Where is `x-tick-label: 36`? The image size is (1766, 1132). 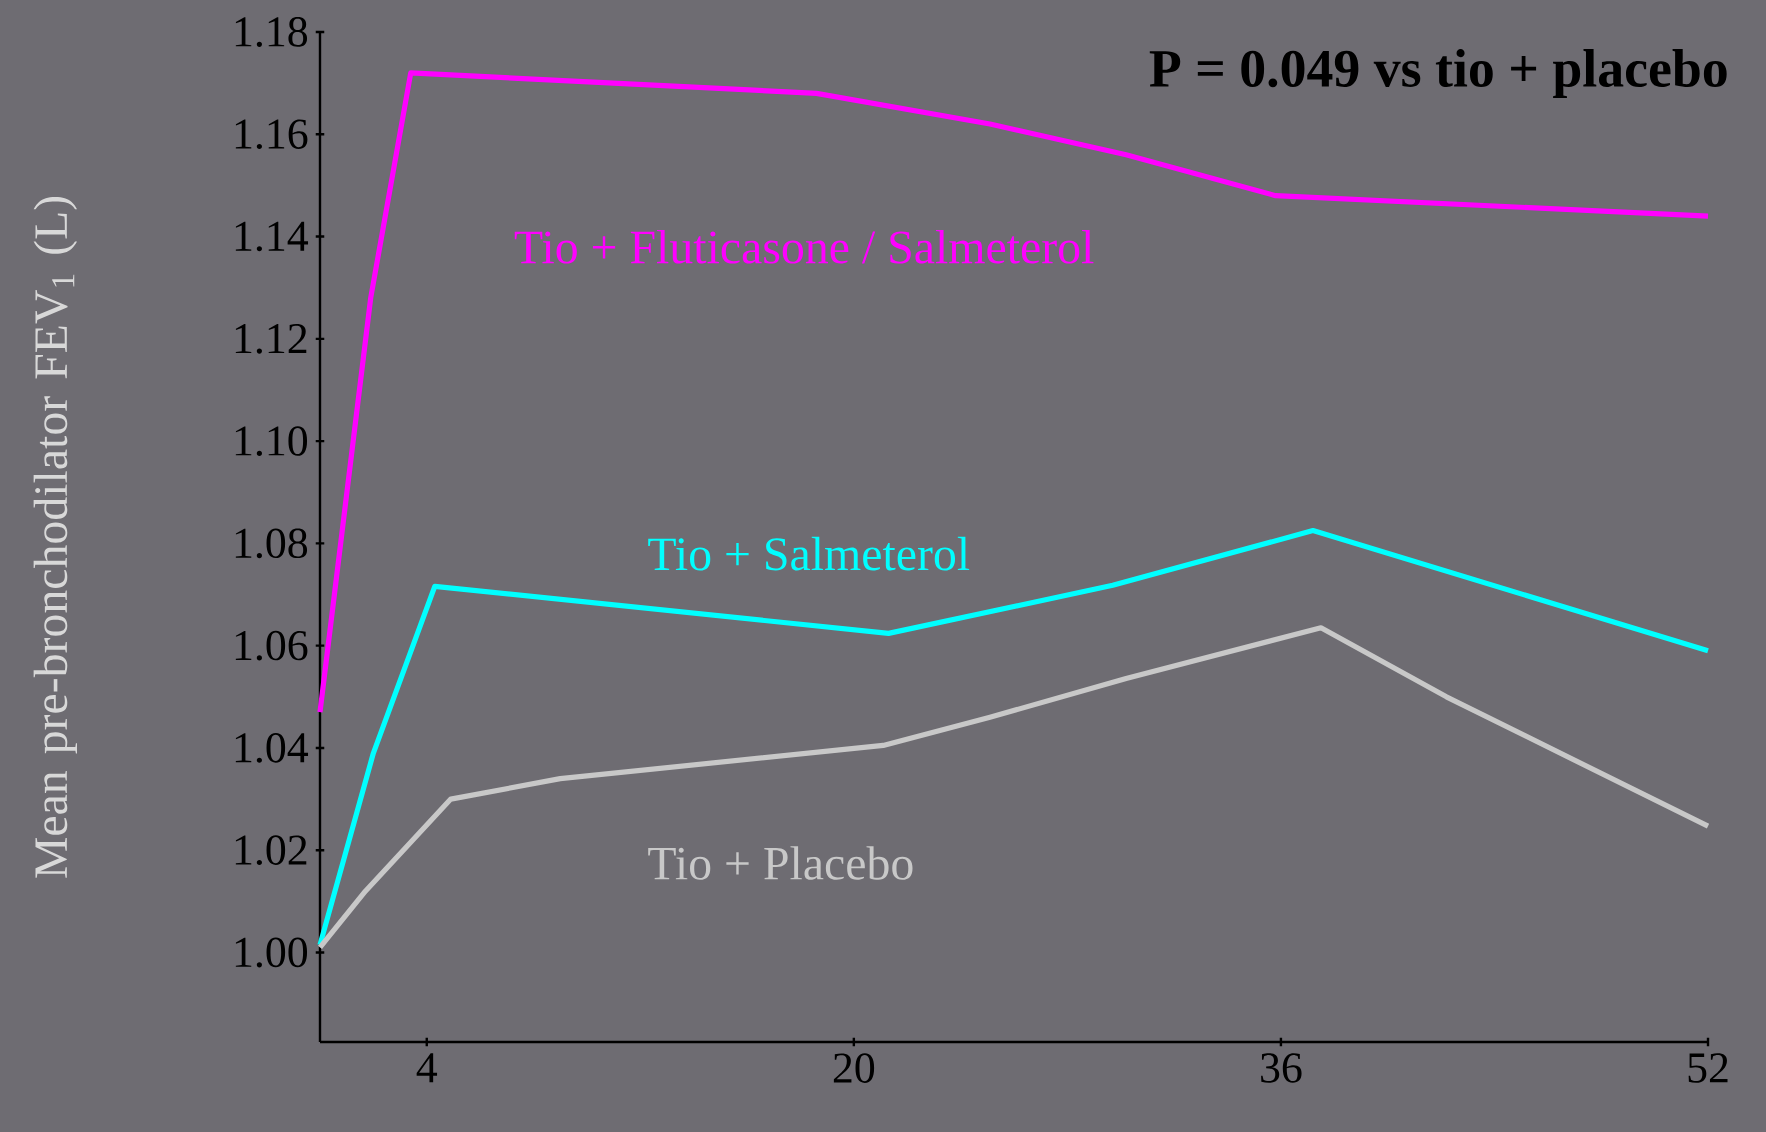 x-tick-label: 36 is located at coordinates (1281, 1068).